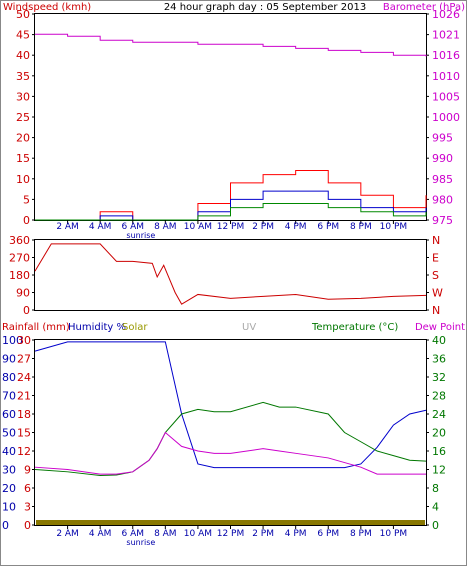 This screenshot has height=570, width=467. What do you see at coordinates (24, 451) in the screenshot?
I see `rainfall-tick-label: 12` at bounding box center [24, 451].